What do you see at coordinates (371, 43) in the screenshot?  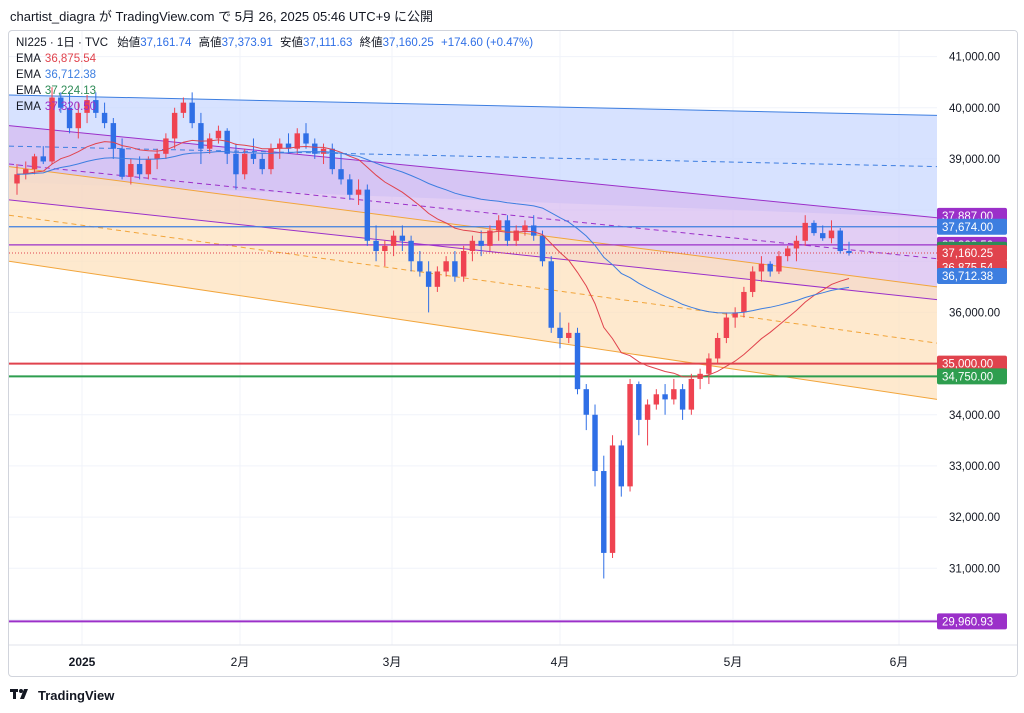 I see `close-label: 終値` at bounding box center [371, 43].